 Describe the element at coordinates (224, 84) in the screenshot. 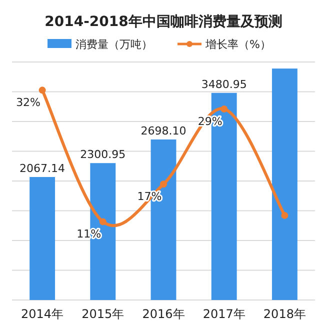

I see `data-label: 3480.95` at that location.